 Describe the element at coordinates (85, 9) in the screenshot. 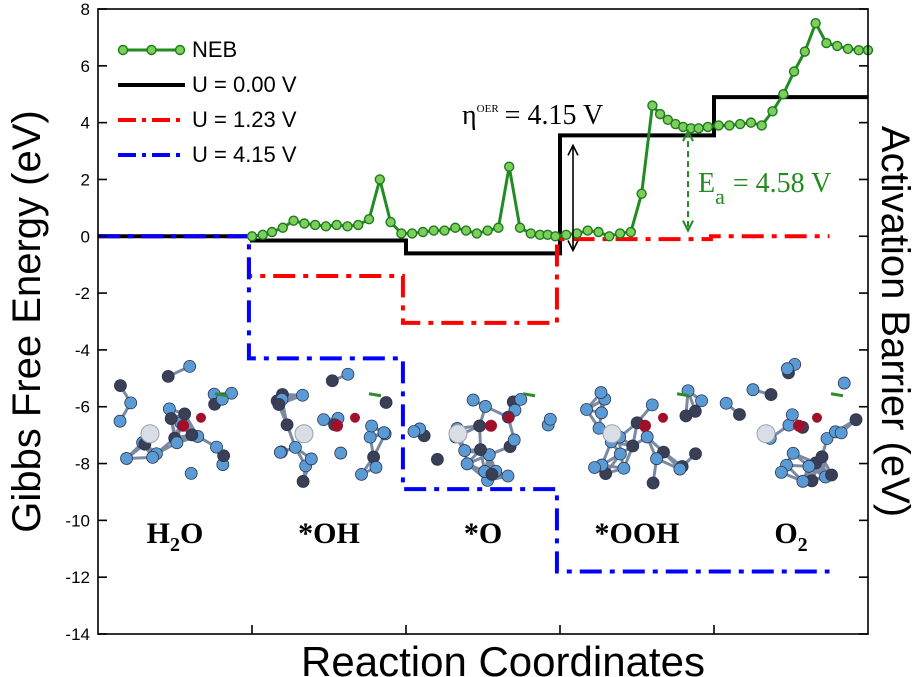

I see `y-tick-label: 8` at that location.